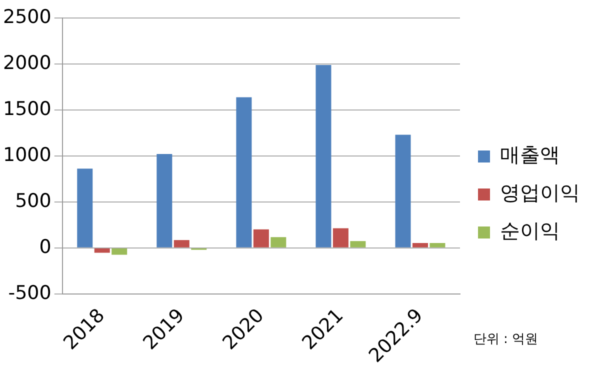 This screenshot has height=381, width=600. Describe the element at coordinates (30, 293) in the screenshot. I see `y-tick-label: -500` at that location.